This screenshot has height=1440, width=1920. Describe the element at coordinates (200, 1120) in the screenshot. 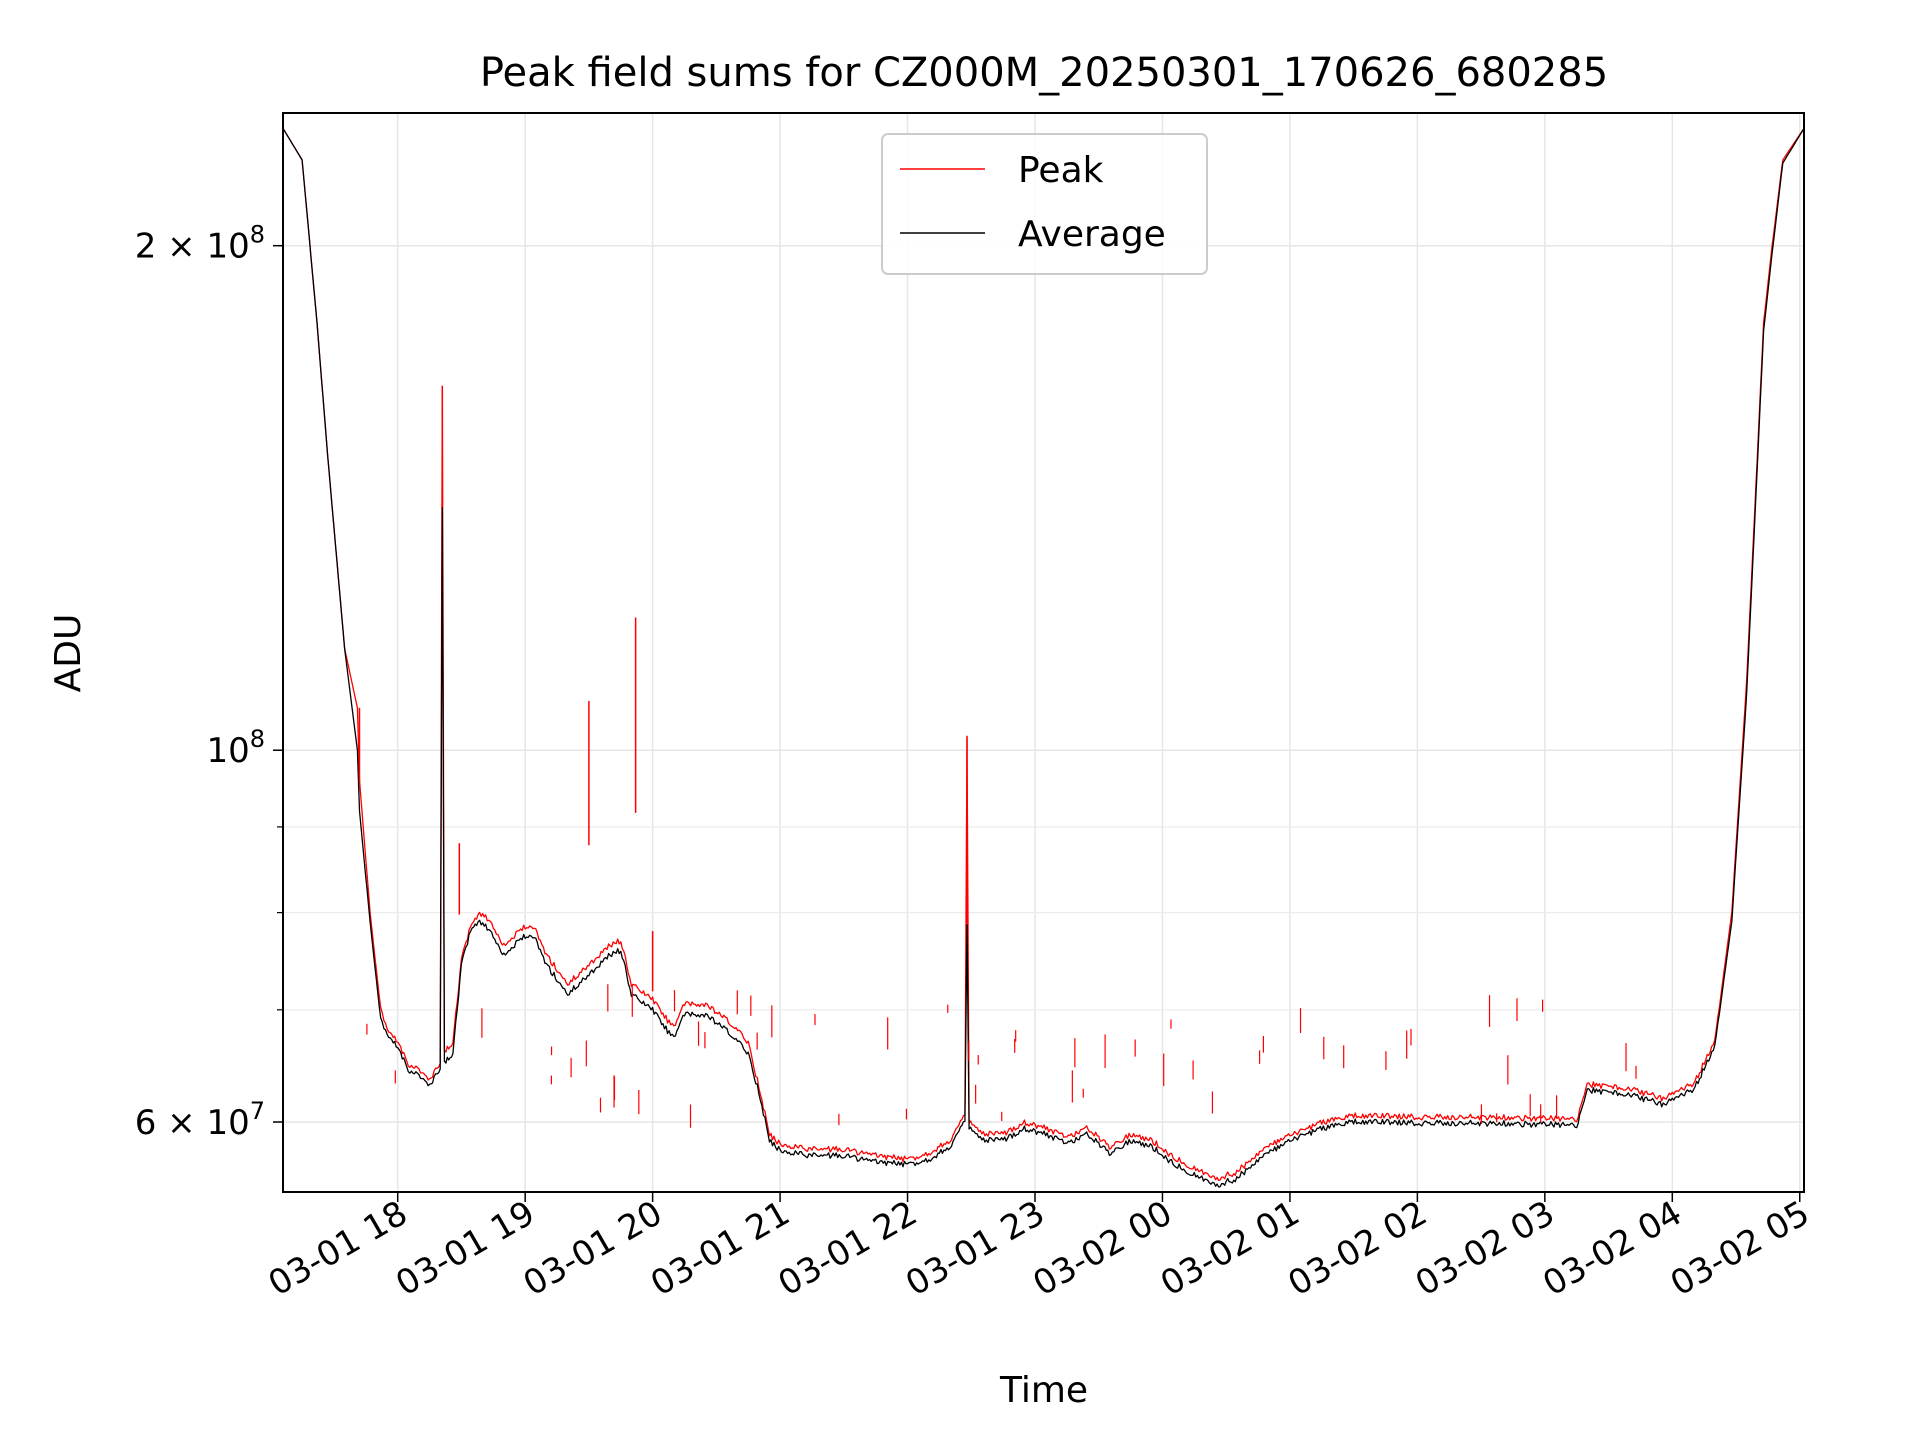

I see `y-tick-label: 6 × 107` at that location.